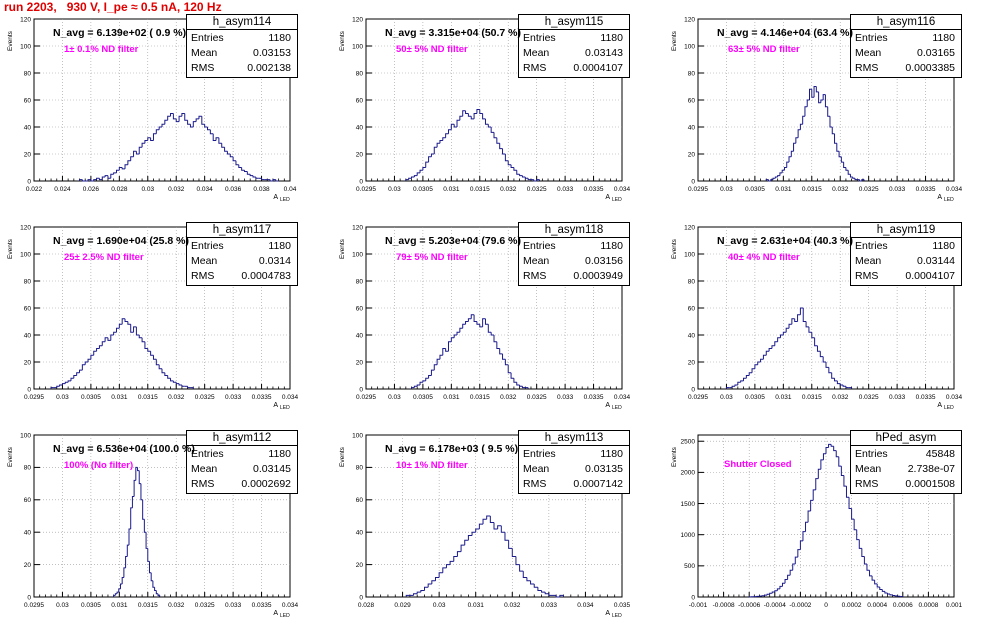 This screenshot has width=996, height=636. I want to click on filter-label: 79± 5% ND filter, so click(432, 257).